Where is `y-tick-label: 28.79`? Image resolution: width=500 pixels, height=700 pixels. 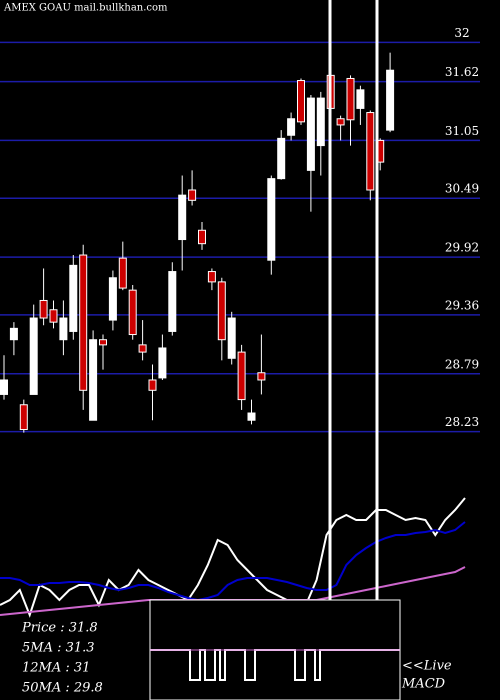 y-tick-label: 28.79 is located at coordinates (462, 364).